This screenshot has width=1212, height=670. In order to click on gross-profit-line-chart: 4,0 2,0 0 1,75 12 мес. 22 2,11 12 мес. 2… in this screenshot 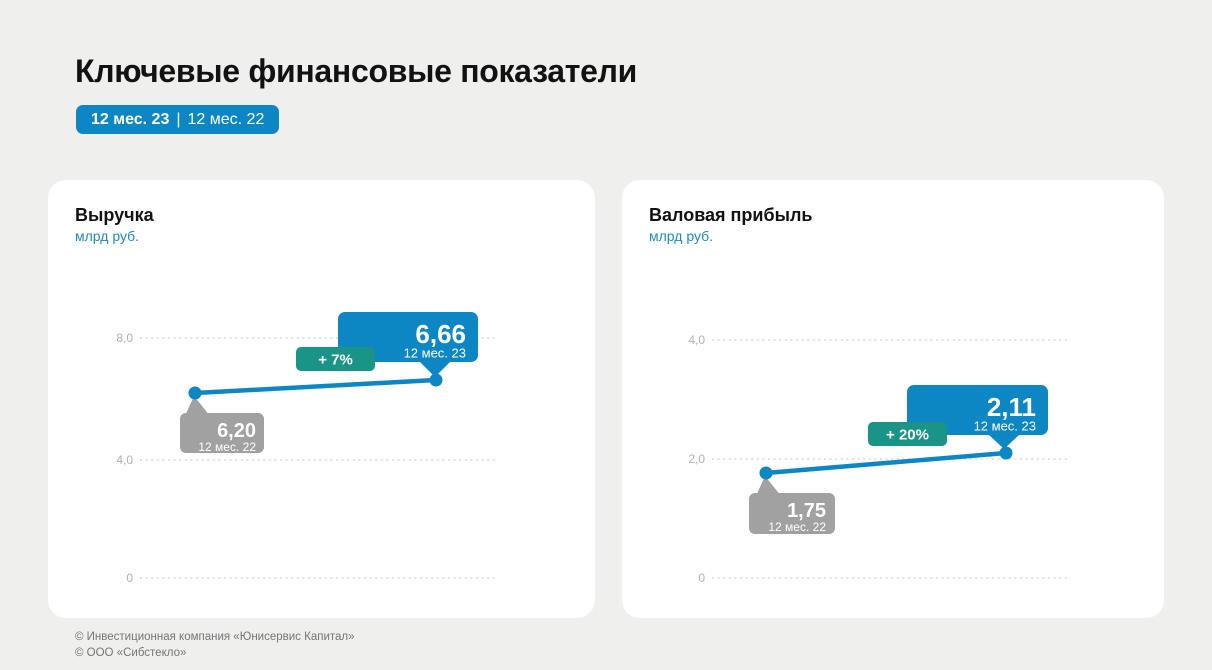, I will do `click(877, 459)`.